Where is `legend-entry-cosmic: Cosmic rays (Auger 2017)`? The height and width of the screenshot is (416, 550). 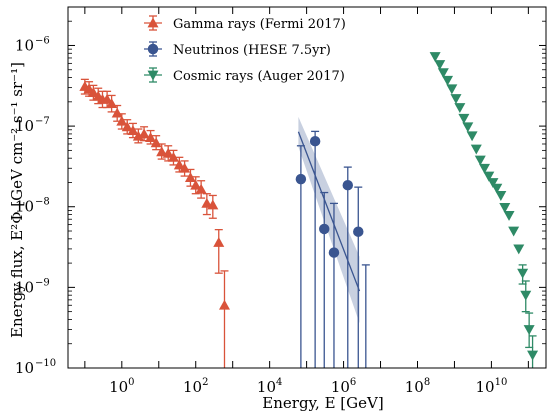
legend-entry-cosmic: Cosmic rays (Auger 2017) is located at coordinates (244, 75).